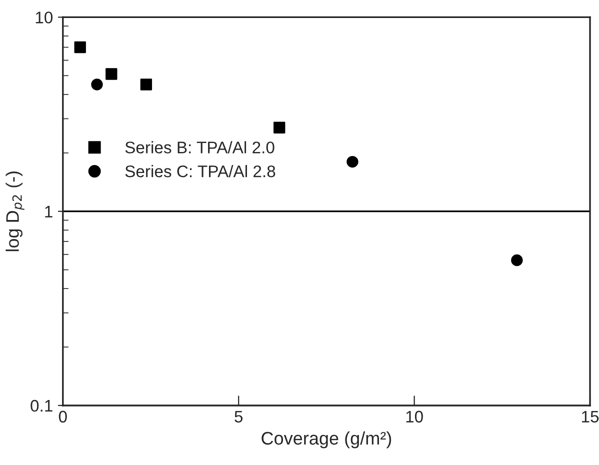 This screenshot has height=465, width=599. I want to click on y-tick-label: 1, so click(48, 212).